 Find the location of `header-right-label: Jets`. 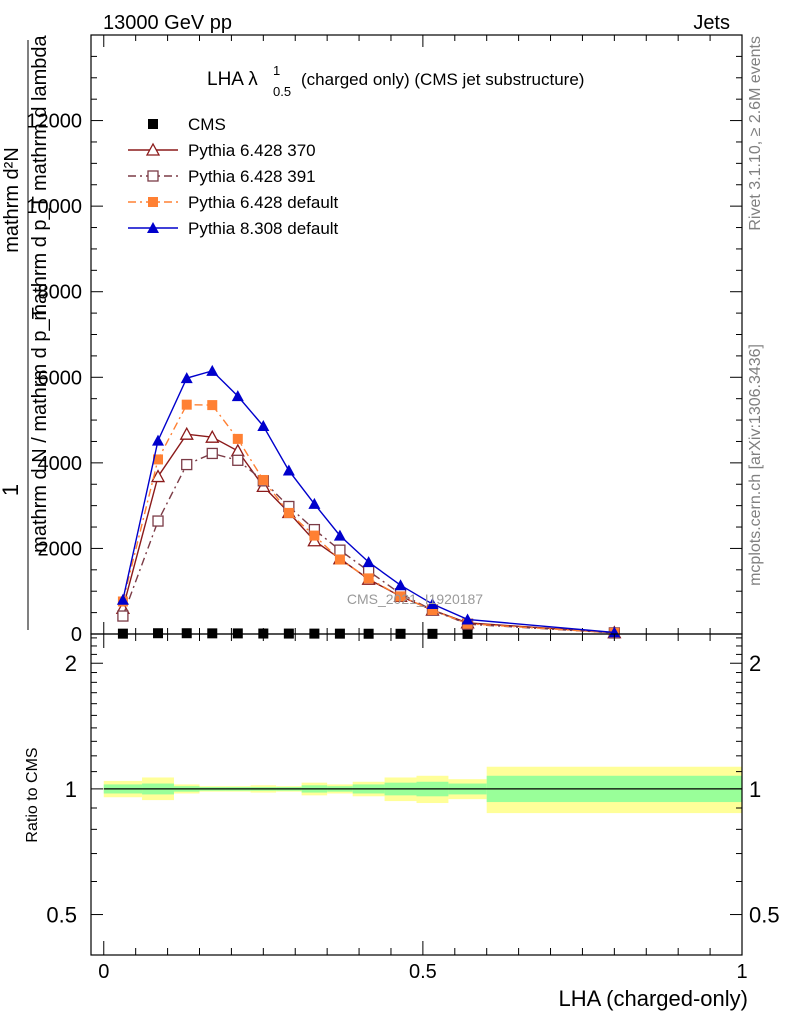

header-right-label: Jets is located at coordinates (711, 23).